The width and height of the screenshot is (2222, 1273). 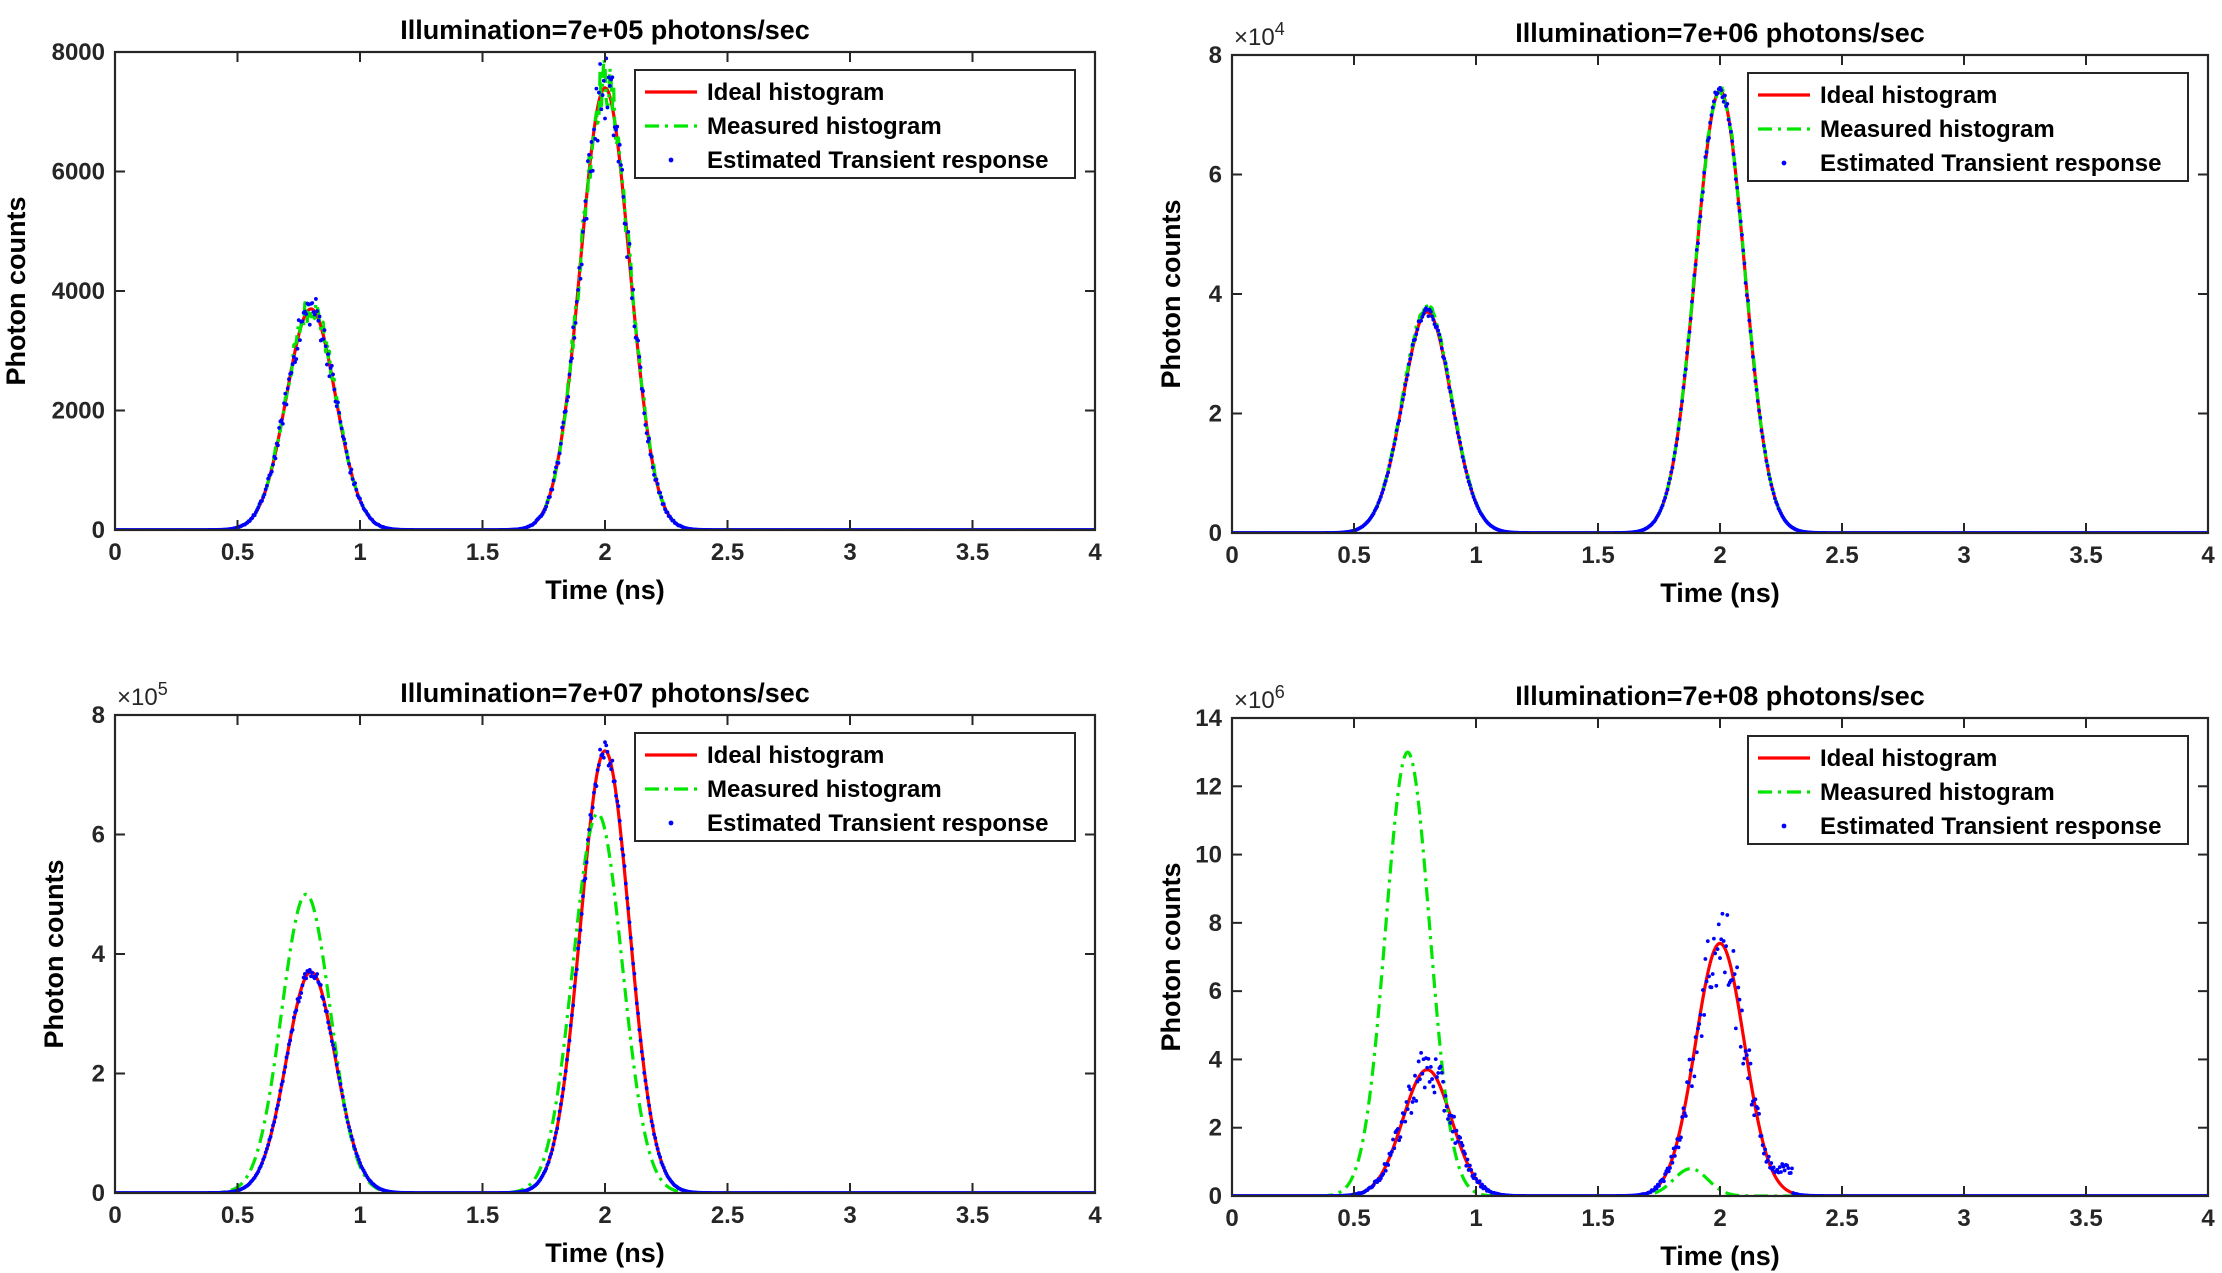 What do you see at coordinates (1259, 698) in the screenshot?
I see `y-axis-exponent: ×10⁶` at bounding box center [1259, 698].